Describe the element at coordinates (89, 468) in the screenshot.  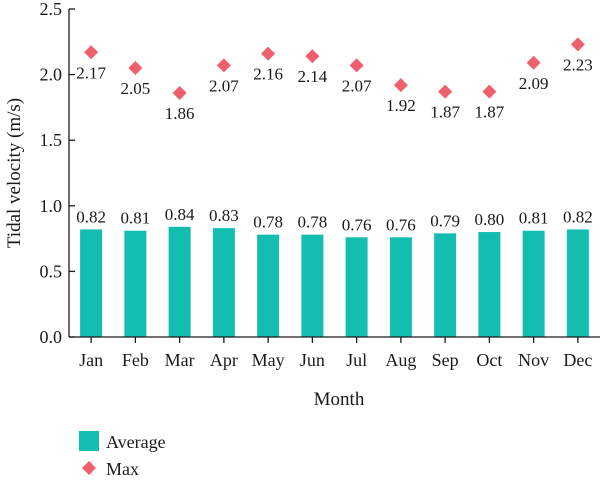
I see `legend-marker-max` at that location.